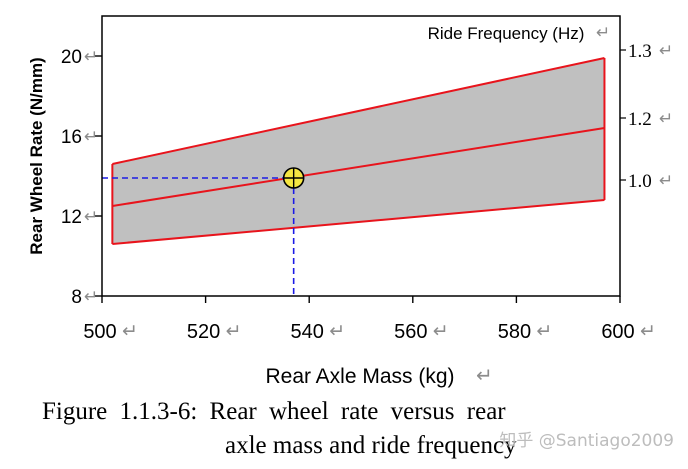 Image resolution: width=688 pixels, height=469 pixels. What do you see at coordinates (99, 332) in the screenshot?
I see `x-tick-label: 500` at bounding box center [99, 332].